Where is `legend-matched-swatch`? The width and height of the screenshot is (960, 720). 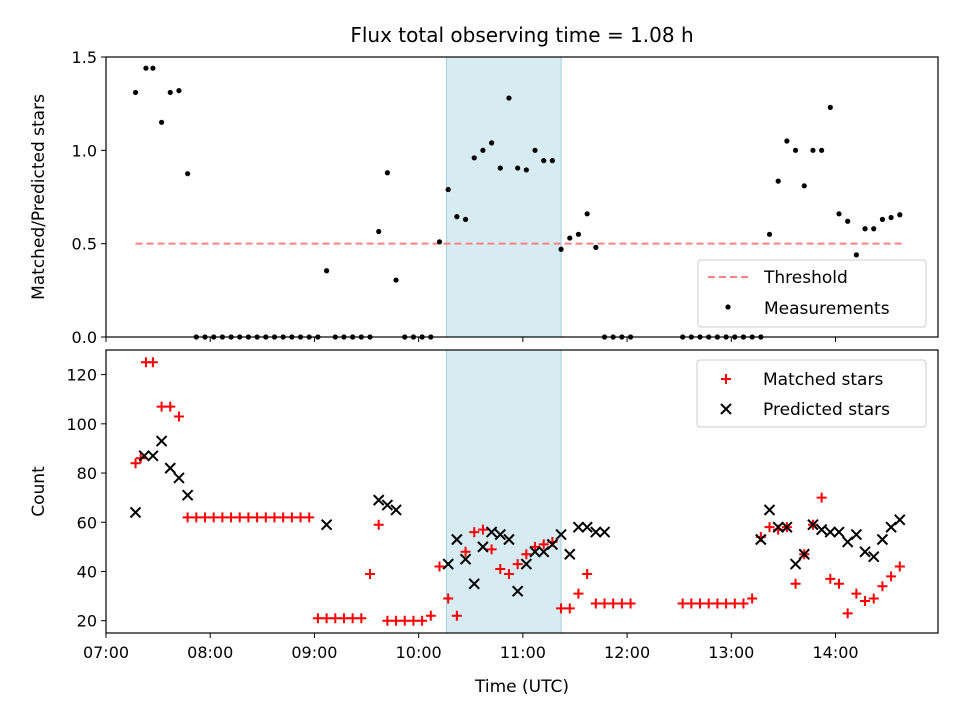
legend-matched-swatch is located at coordinates (726, 379).